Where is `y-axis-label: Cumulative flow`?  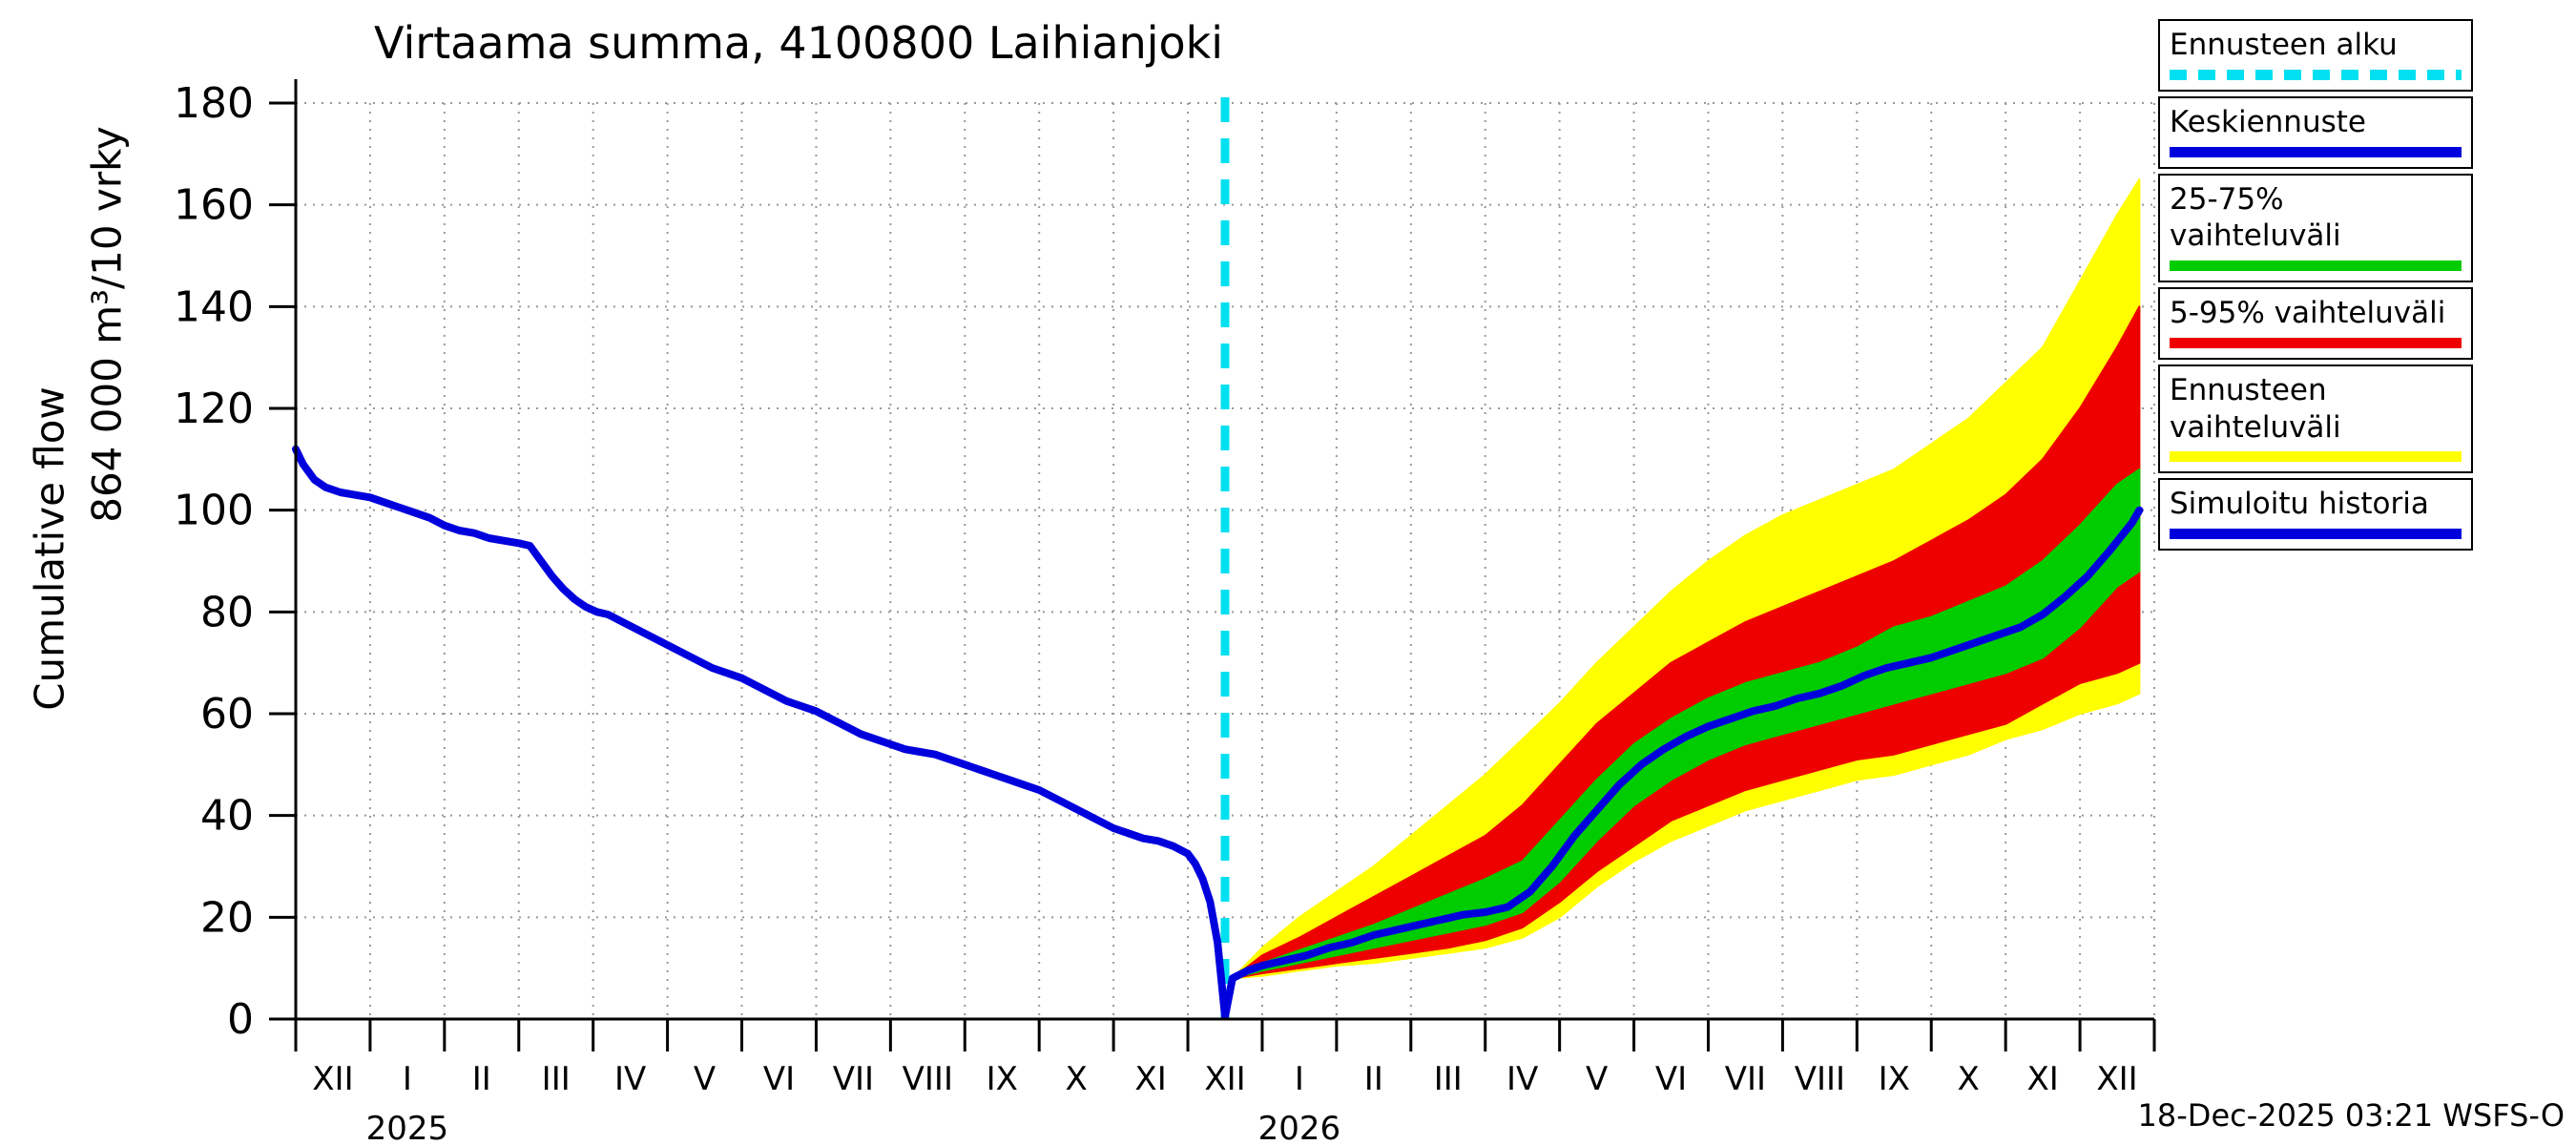 y-axis-label: Cumulative flow is located at coordinates (49, 548).